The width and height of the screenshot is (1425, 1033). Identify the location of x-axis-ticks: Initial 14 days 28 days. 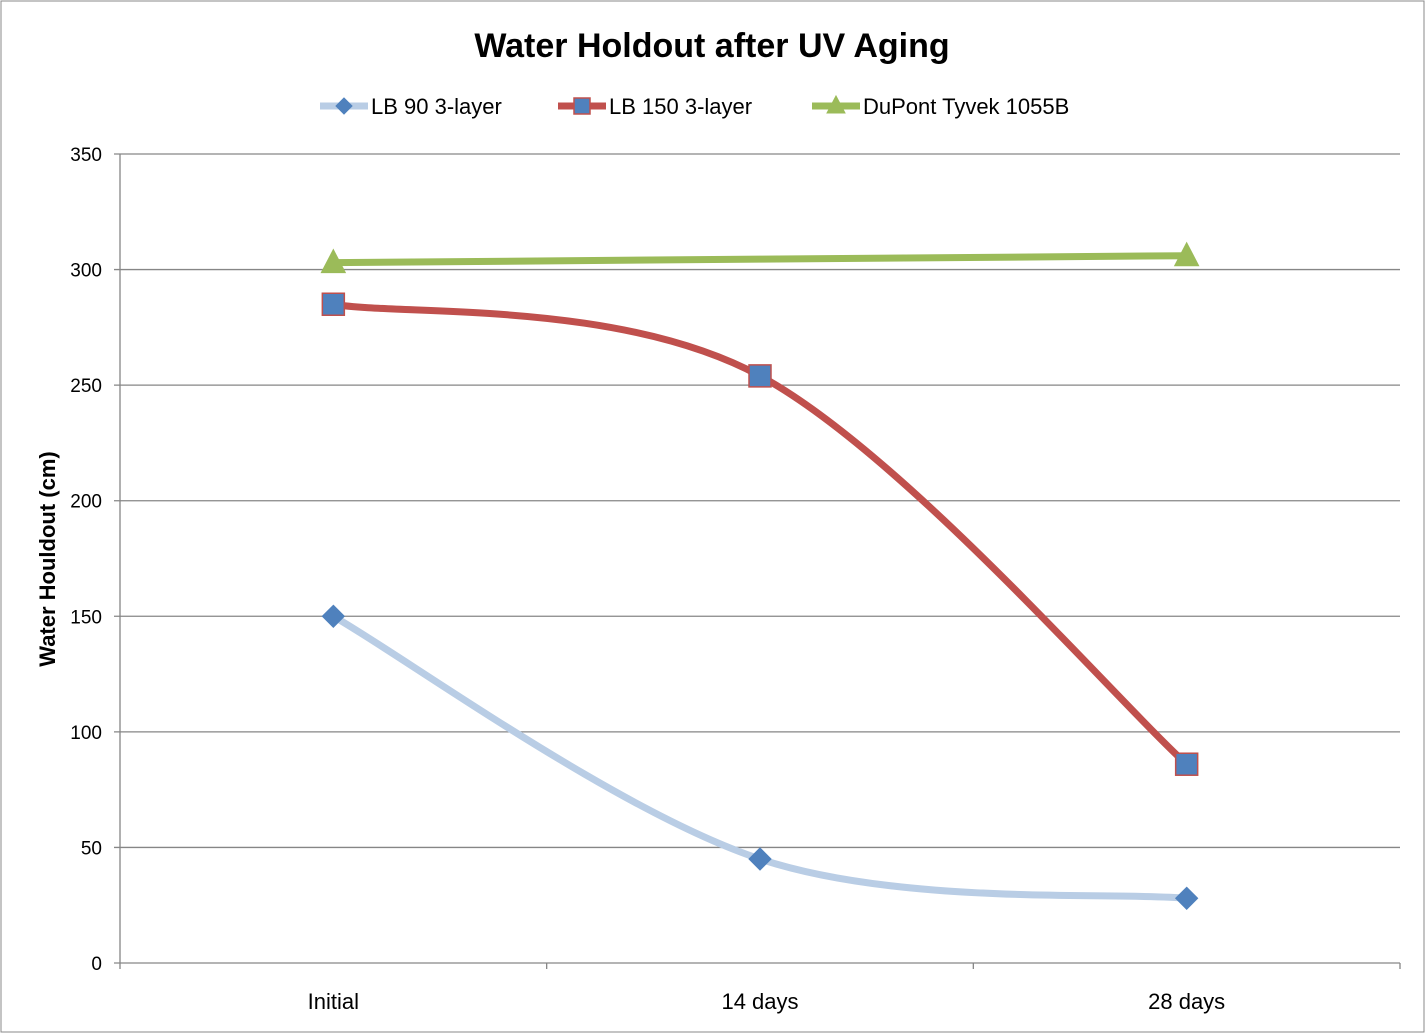
(767, 1001).